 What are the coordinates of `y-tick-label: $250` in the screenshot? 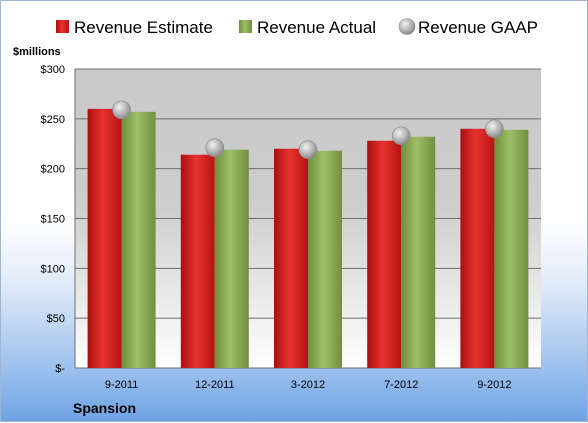 It's located at (53, 120).